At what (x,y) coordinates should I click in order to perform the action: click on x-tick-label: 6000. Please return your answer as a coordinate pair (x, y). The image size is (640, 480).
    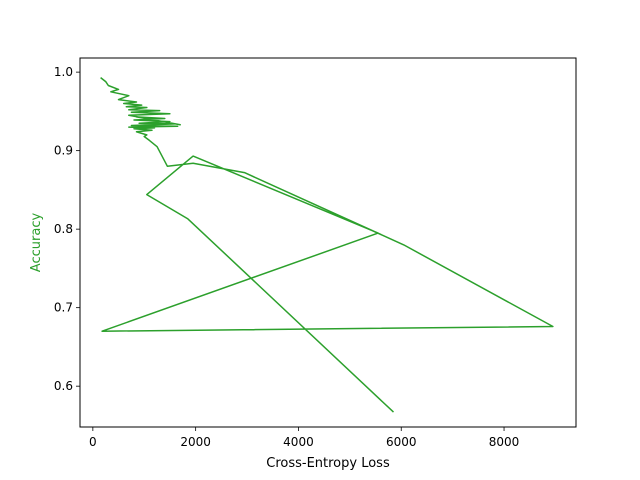
    Looking at the image, I should click on (401, 442).